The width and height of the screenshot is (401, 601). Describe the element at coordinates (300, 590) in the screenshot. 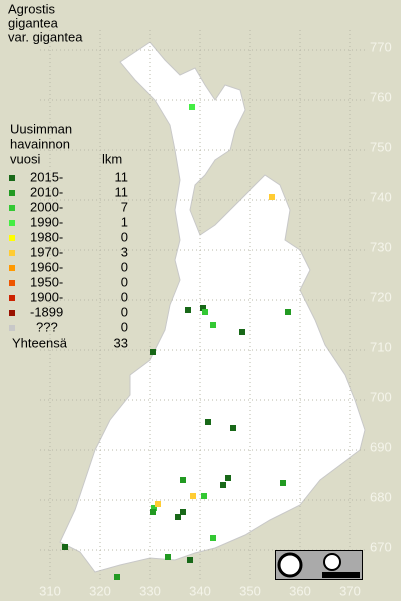

I see `x-tick-label: 360` at that location.